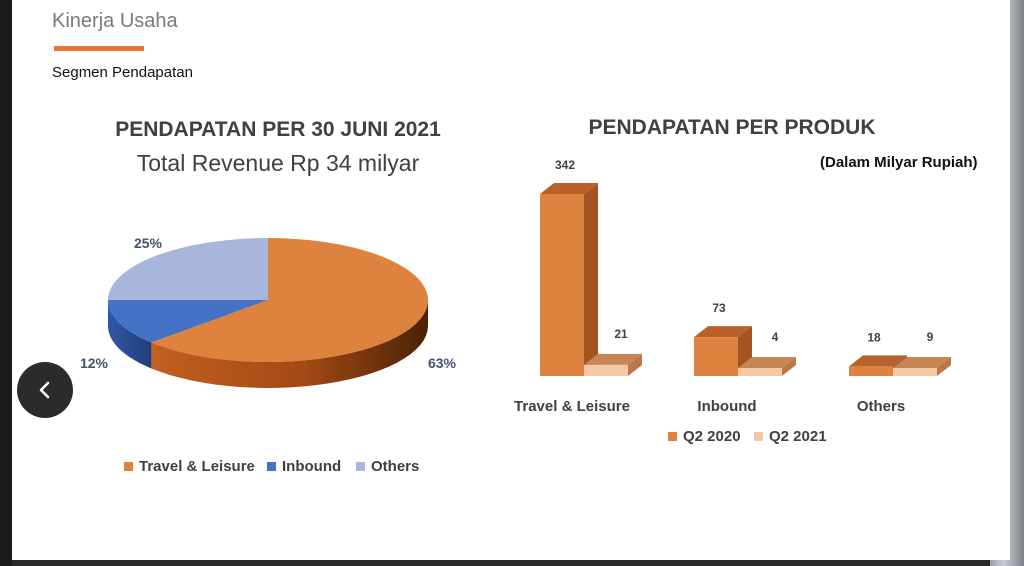 The width and height of the screenshot is (1024, 566). What do you see at coordinates (442, 363) in the screenshot?
I see `pie-data-label: 63%` at bounding box center [442, 363].